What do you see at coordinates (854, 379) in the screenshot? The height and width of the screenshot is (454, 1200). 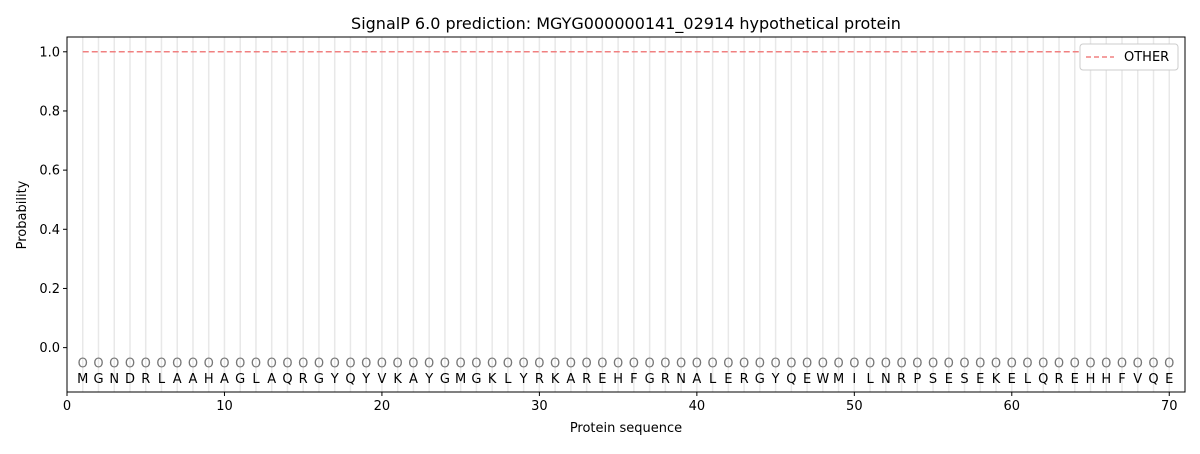 I see `residue-label: I` at bounding box center [854, 379].